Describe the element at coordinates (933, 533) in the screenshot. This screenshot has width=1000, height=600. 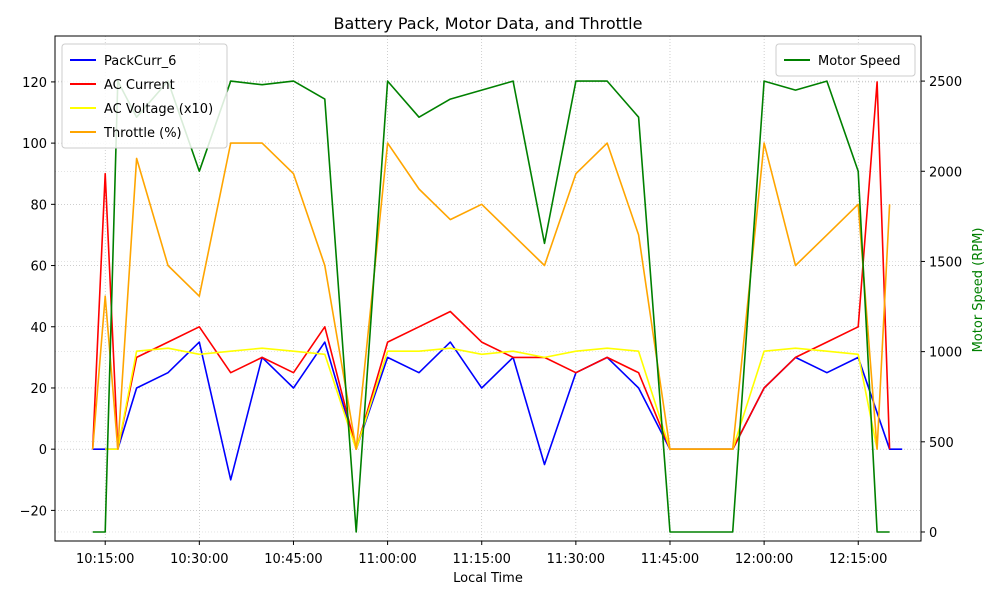
I see `y-right-tick-label: 0` at that location.